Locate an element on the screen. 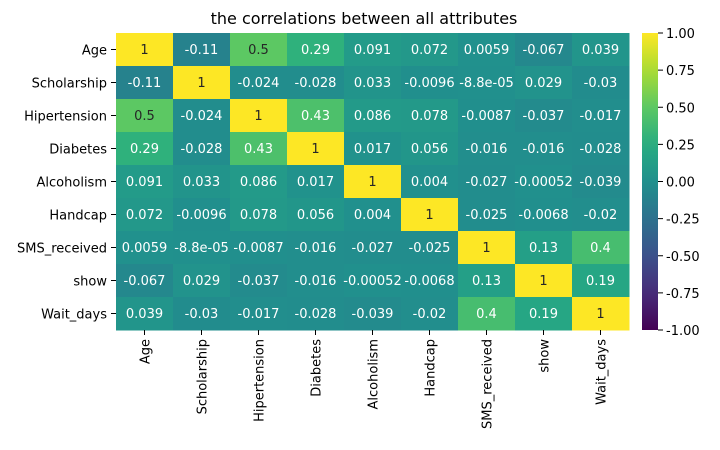 Image resolution: width=720 pixels, height=450 pixels. x-tick-label: Scholarship is located at coordinates (203, 376).